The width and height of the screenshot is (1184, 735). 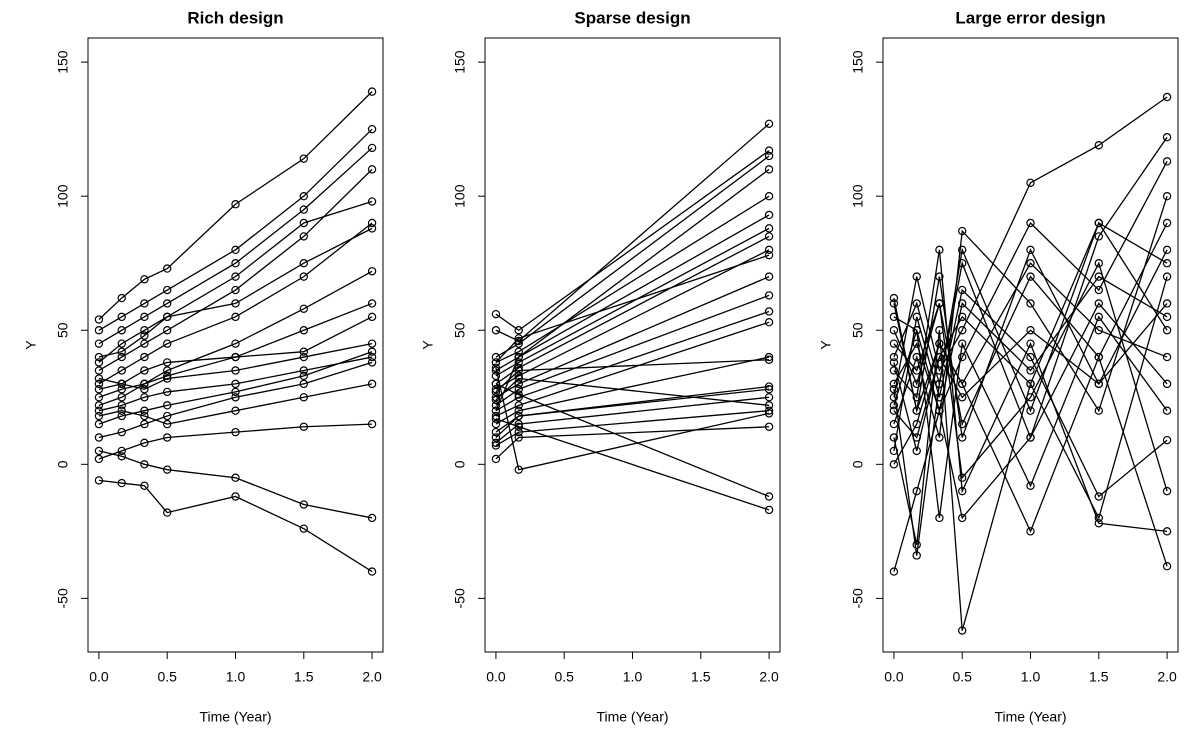 I want to click on y-tick-label: 150, so click(x=460, y=62).